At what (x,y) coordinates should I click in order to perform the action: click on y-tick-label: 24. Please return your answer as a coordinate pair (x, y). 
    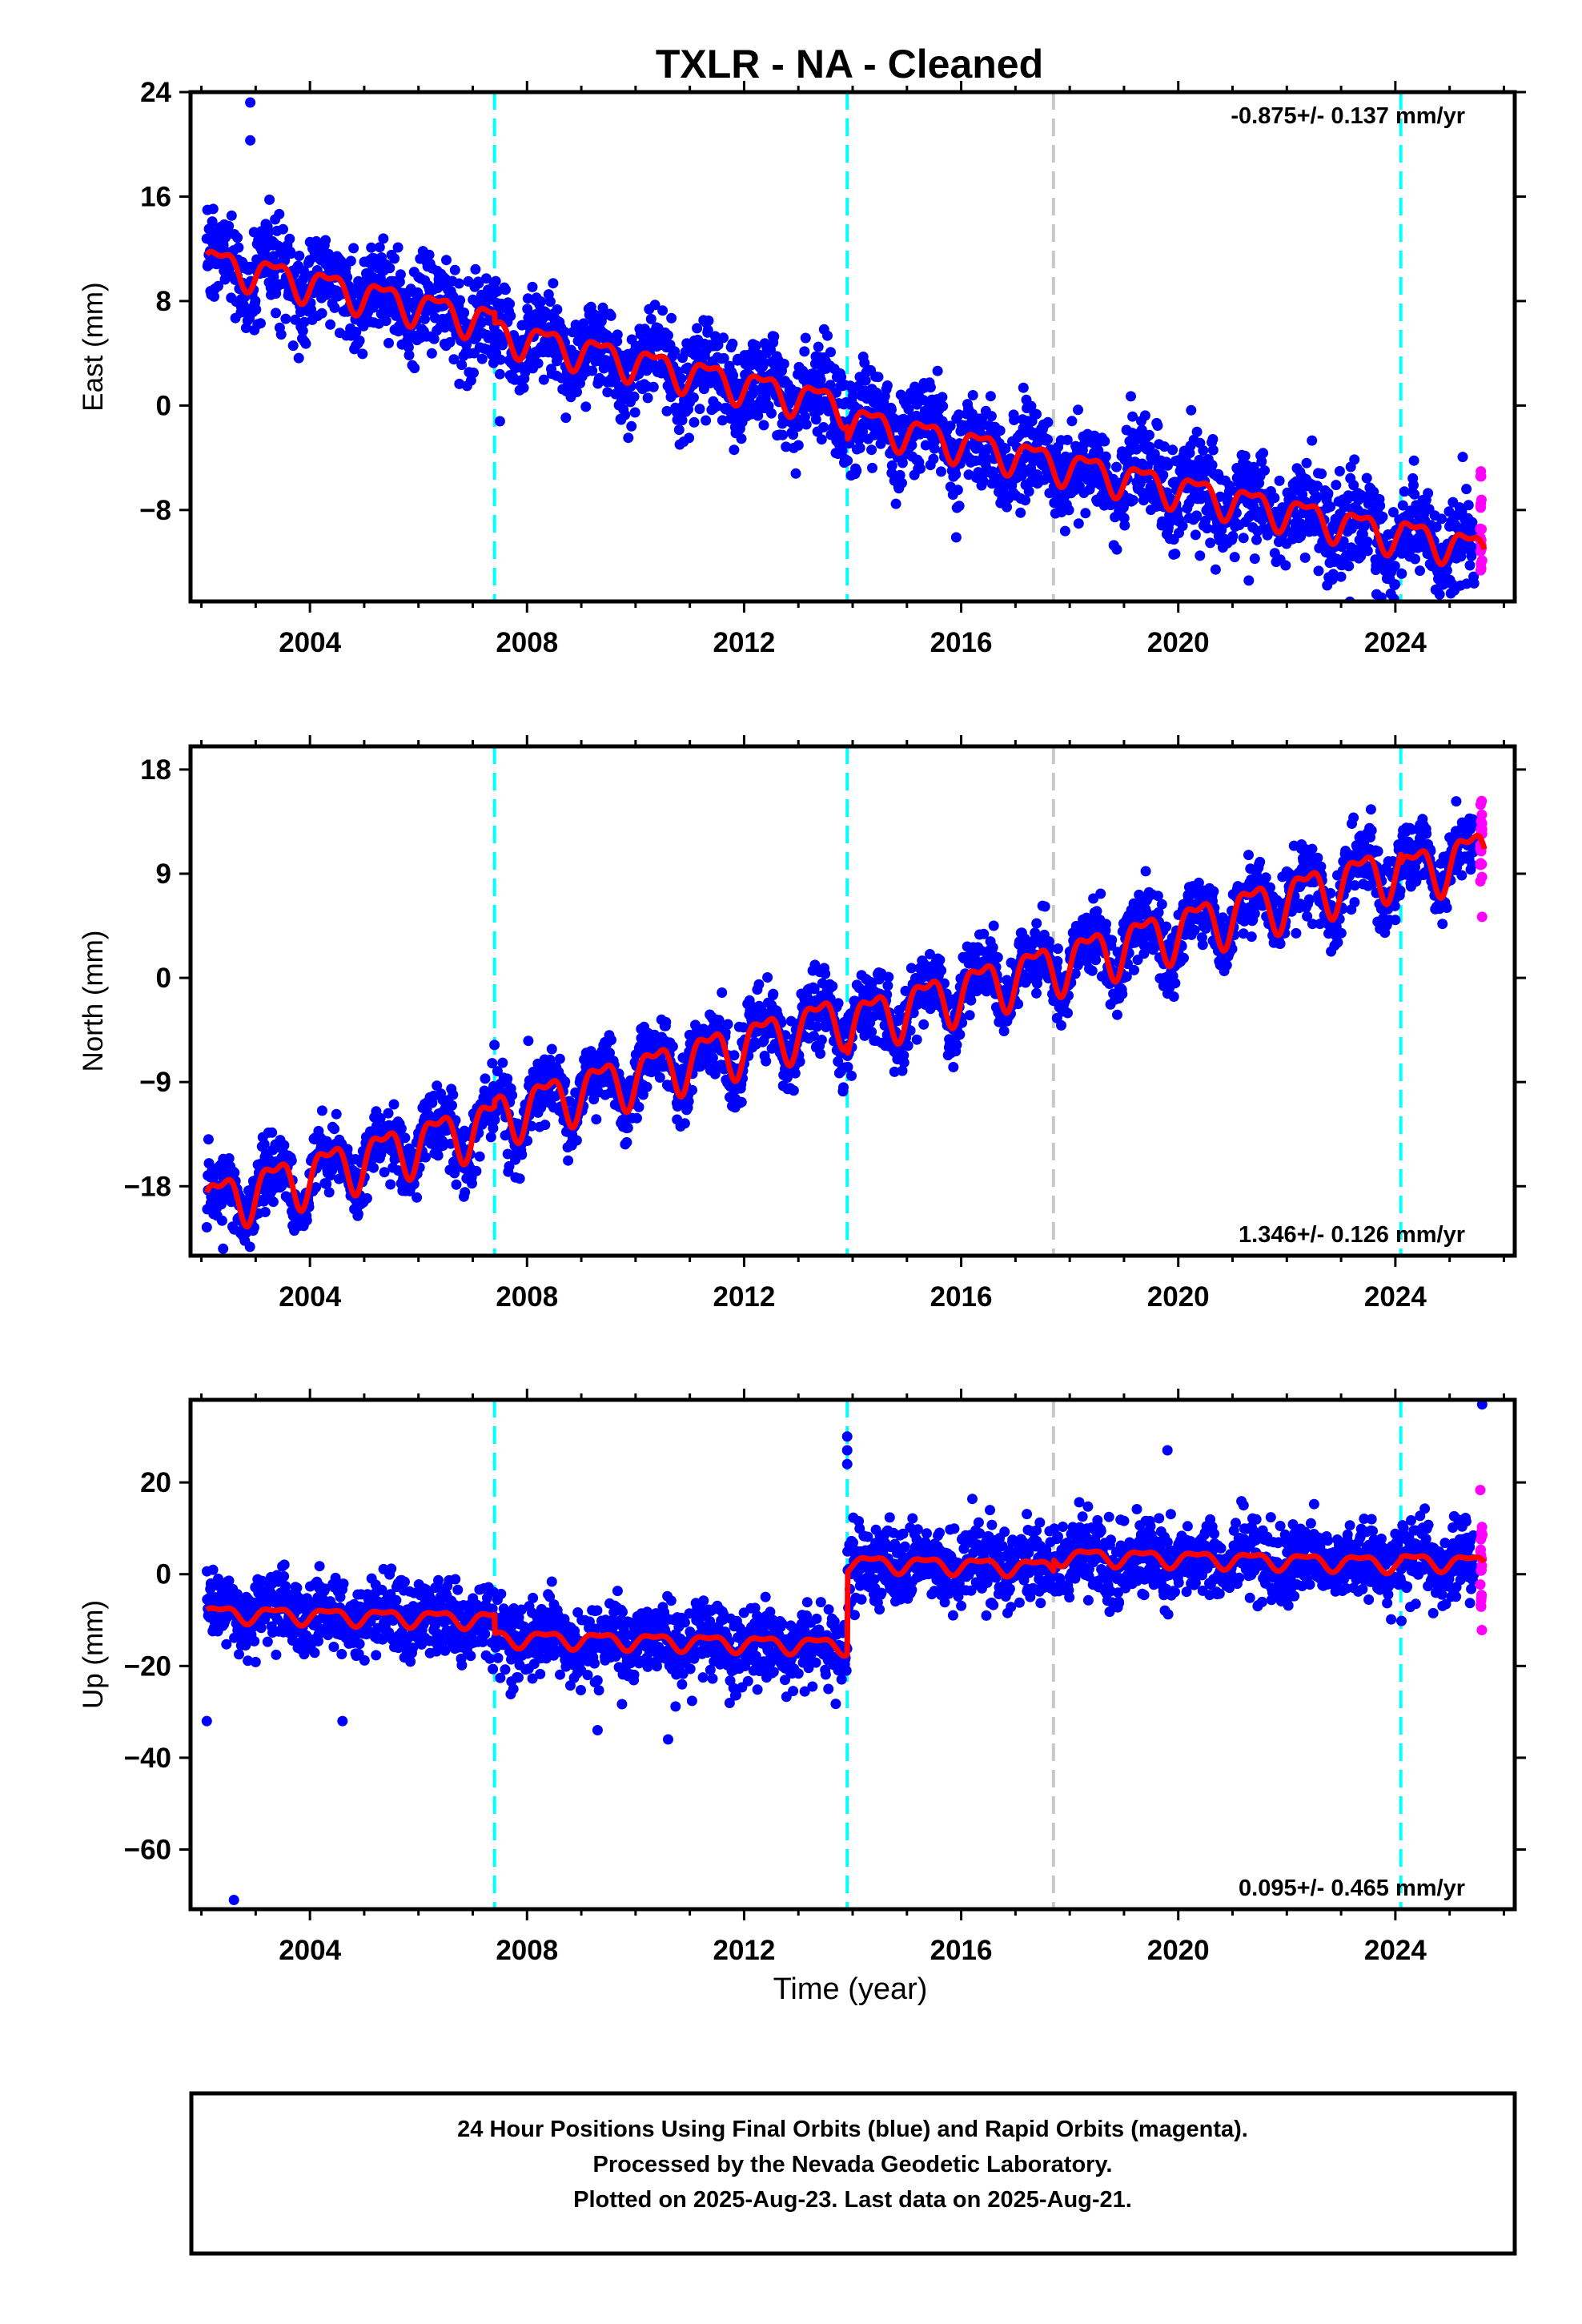
    Looking at the image, I should click on (155, 92).